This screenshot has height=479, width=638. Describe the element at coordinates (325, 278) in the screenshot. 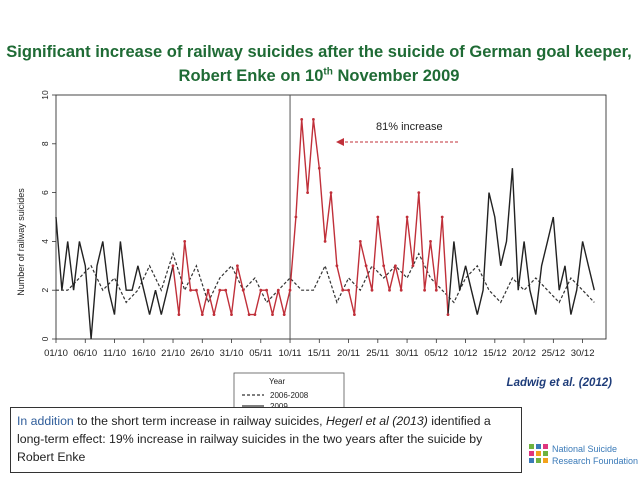

I see `series-2006-2008-line` at that location.